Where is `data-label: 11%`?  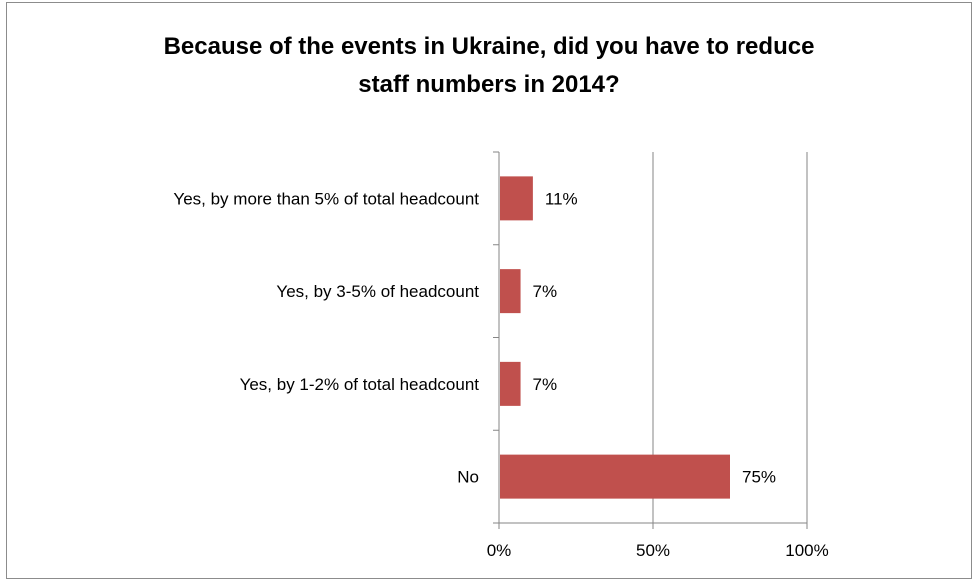
data-label: 11% is located at coordinates (561, 198).